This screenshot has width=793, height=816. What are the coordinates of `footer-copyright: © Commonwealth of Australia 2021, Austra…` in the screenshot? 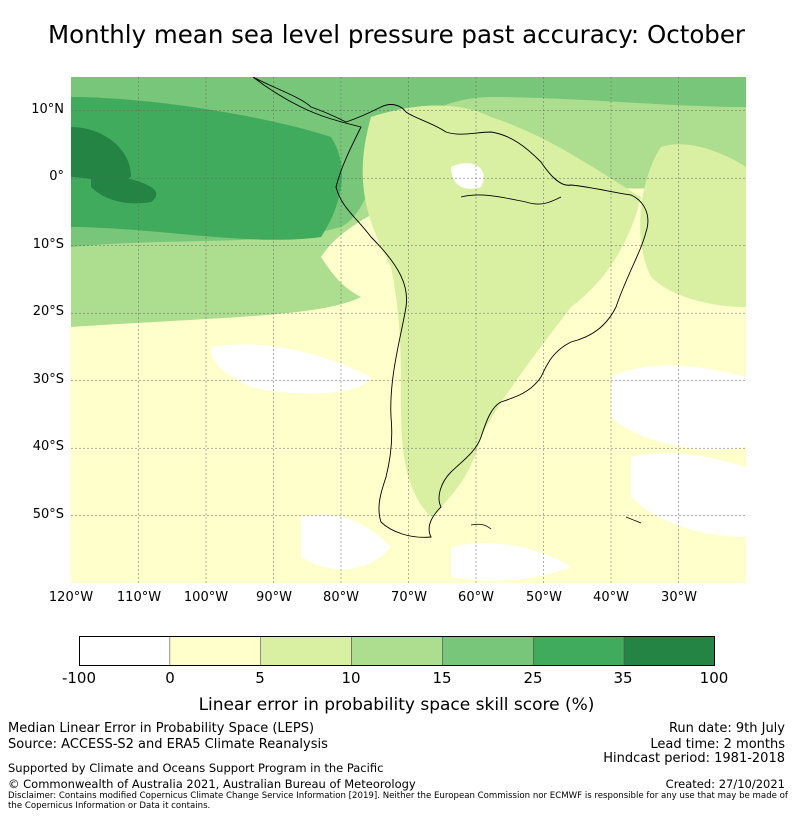 It's located at (212, 784).